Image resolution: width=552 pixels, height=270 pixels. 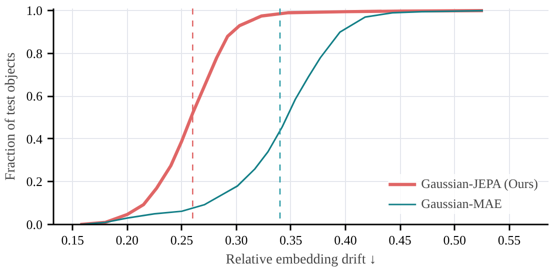 What do you see at coordinates (479, 184) in the screenshot?
I see `legend-label: Gaussian-JEPA (Ours)` at bounding box center [479, 184].